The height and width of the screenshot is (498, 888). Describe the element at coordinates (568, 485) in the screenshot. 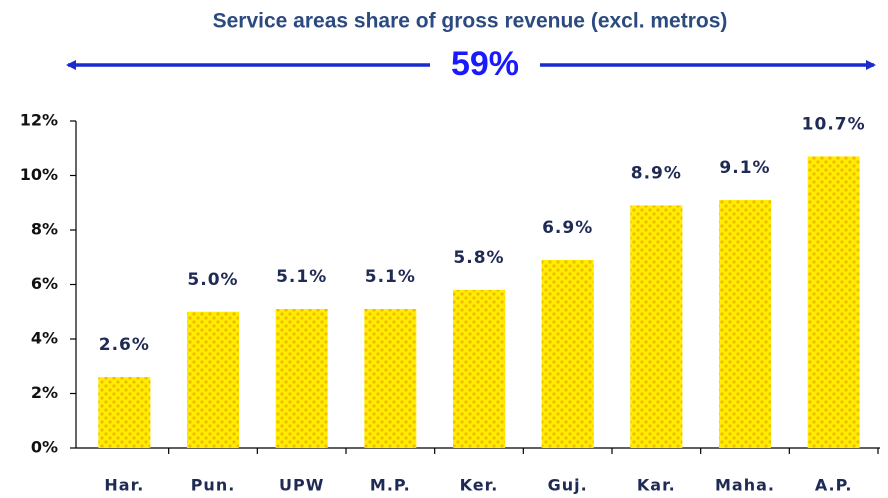

I see `x-tick-label: Guj.` at that location.